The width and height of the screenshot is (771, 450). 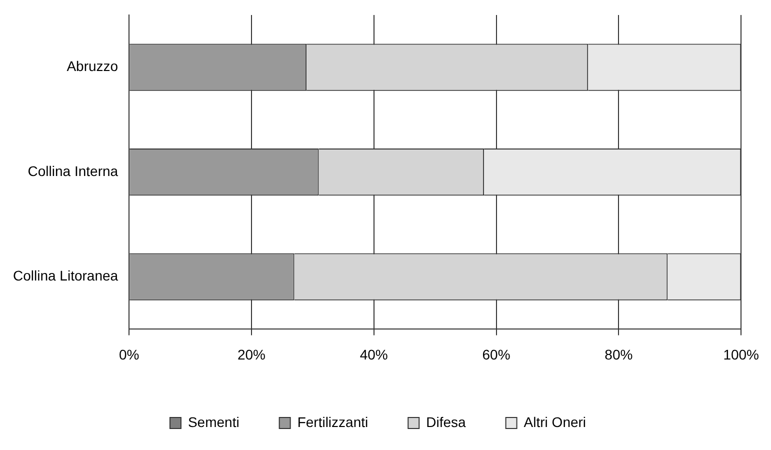 I want to click on x-tick-label: 60%, so click(x=496, y=354).